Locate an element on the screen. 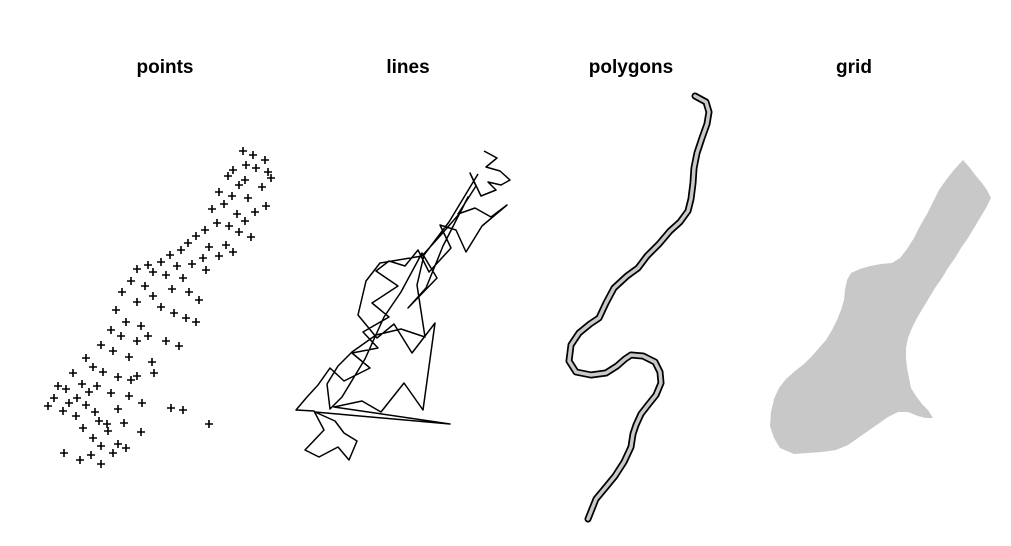  grid-panel is located at coordinates (880, 307).